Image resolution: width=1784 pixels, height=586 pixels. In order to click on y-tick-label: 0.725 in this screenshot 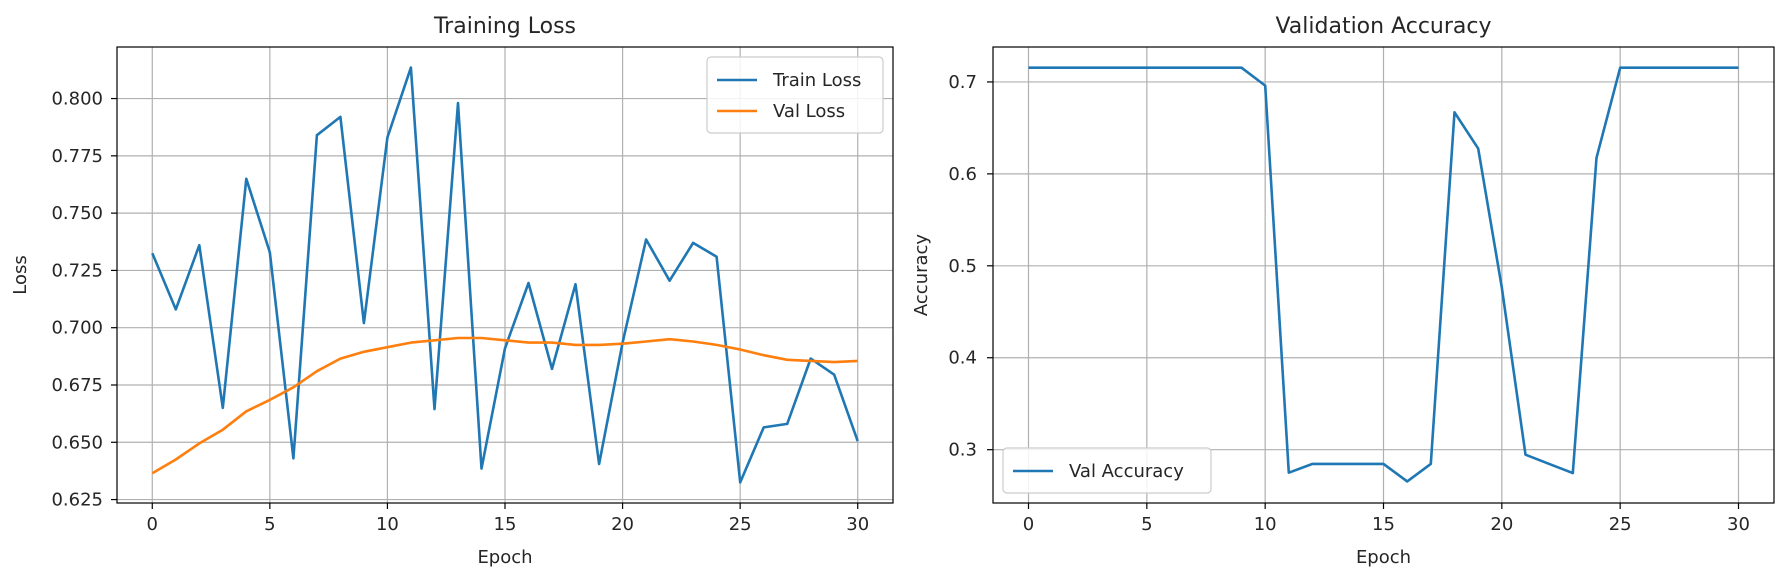, I will do `click(77, 270)`.